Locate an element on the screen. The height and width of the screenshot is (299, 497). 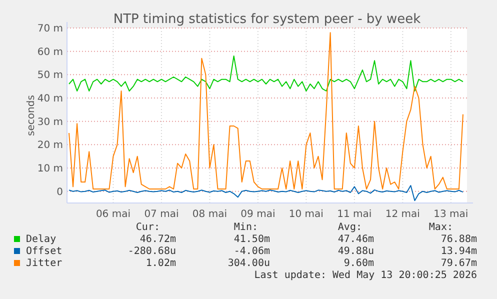
legend-label: Delay is located at coordinates (41, 239).